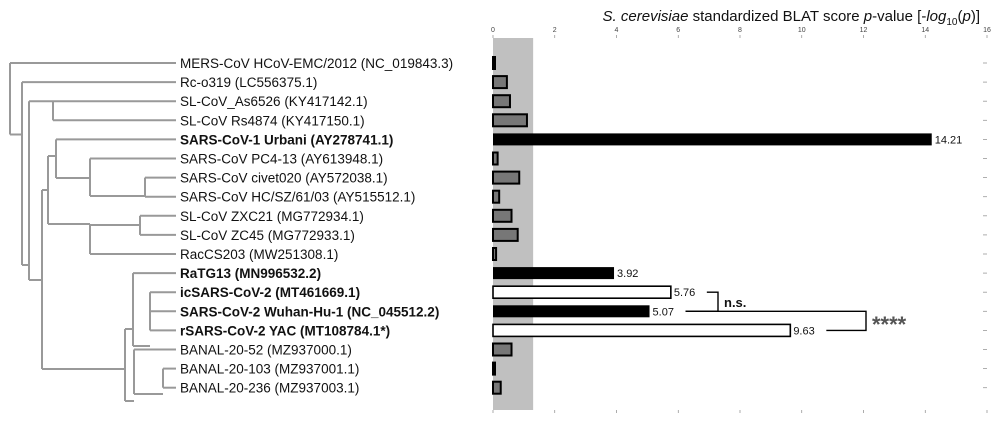 The width and height of the screenshot is (1000, 424). Describe the element at coordinates (286, 139) in the screenshot. I see `virus-label: SARS-CoV-1 Urbani (AY278741.1)` at that location.